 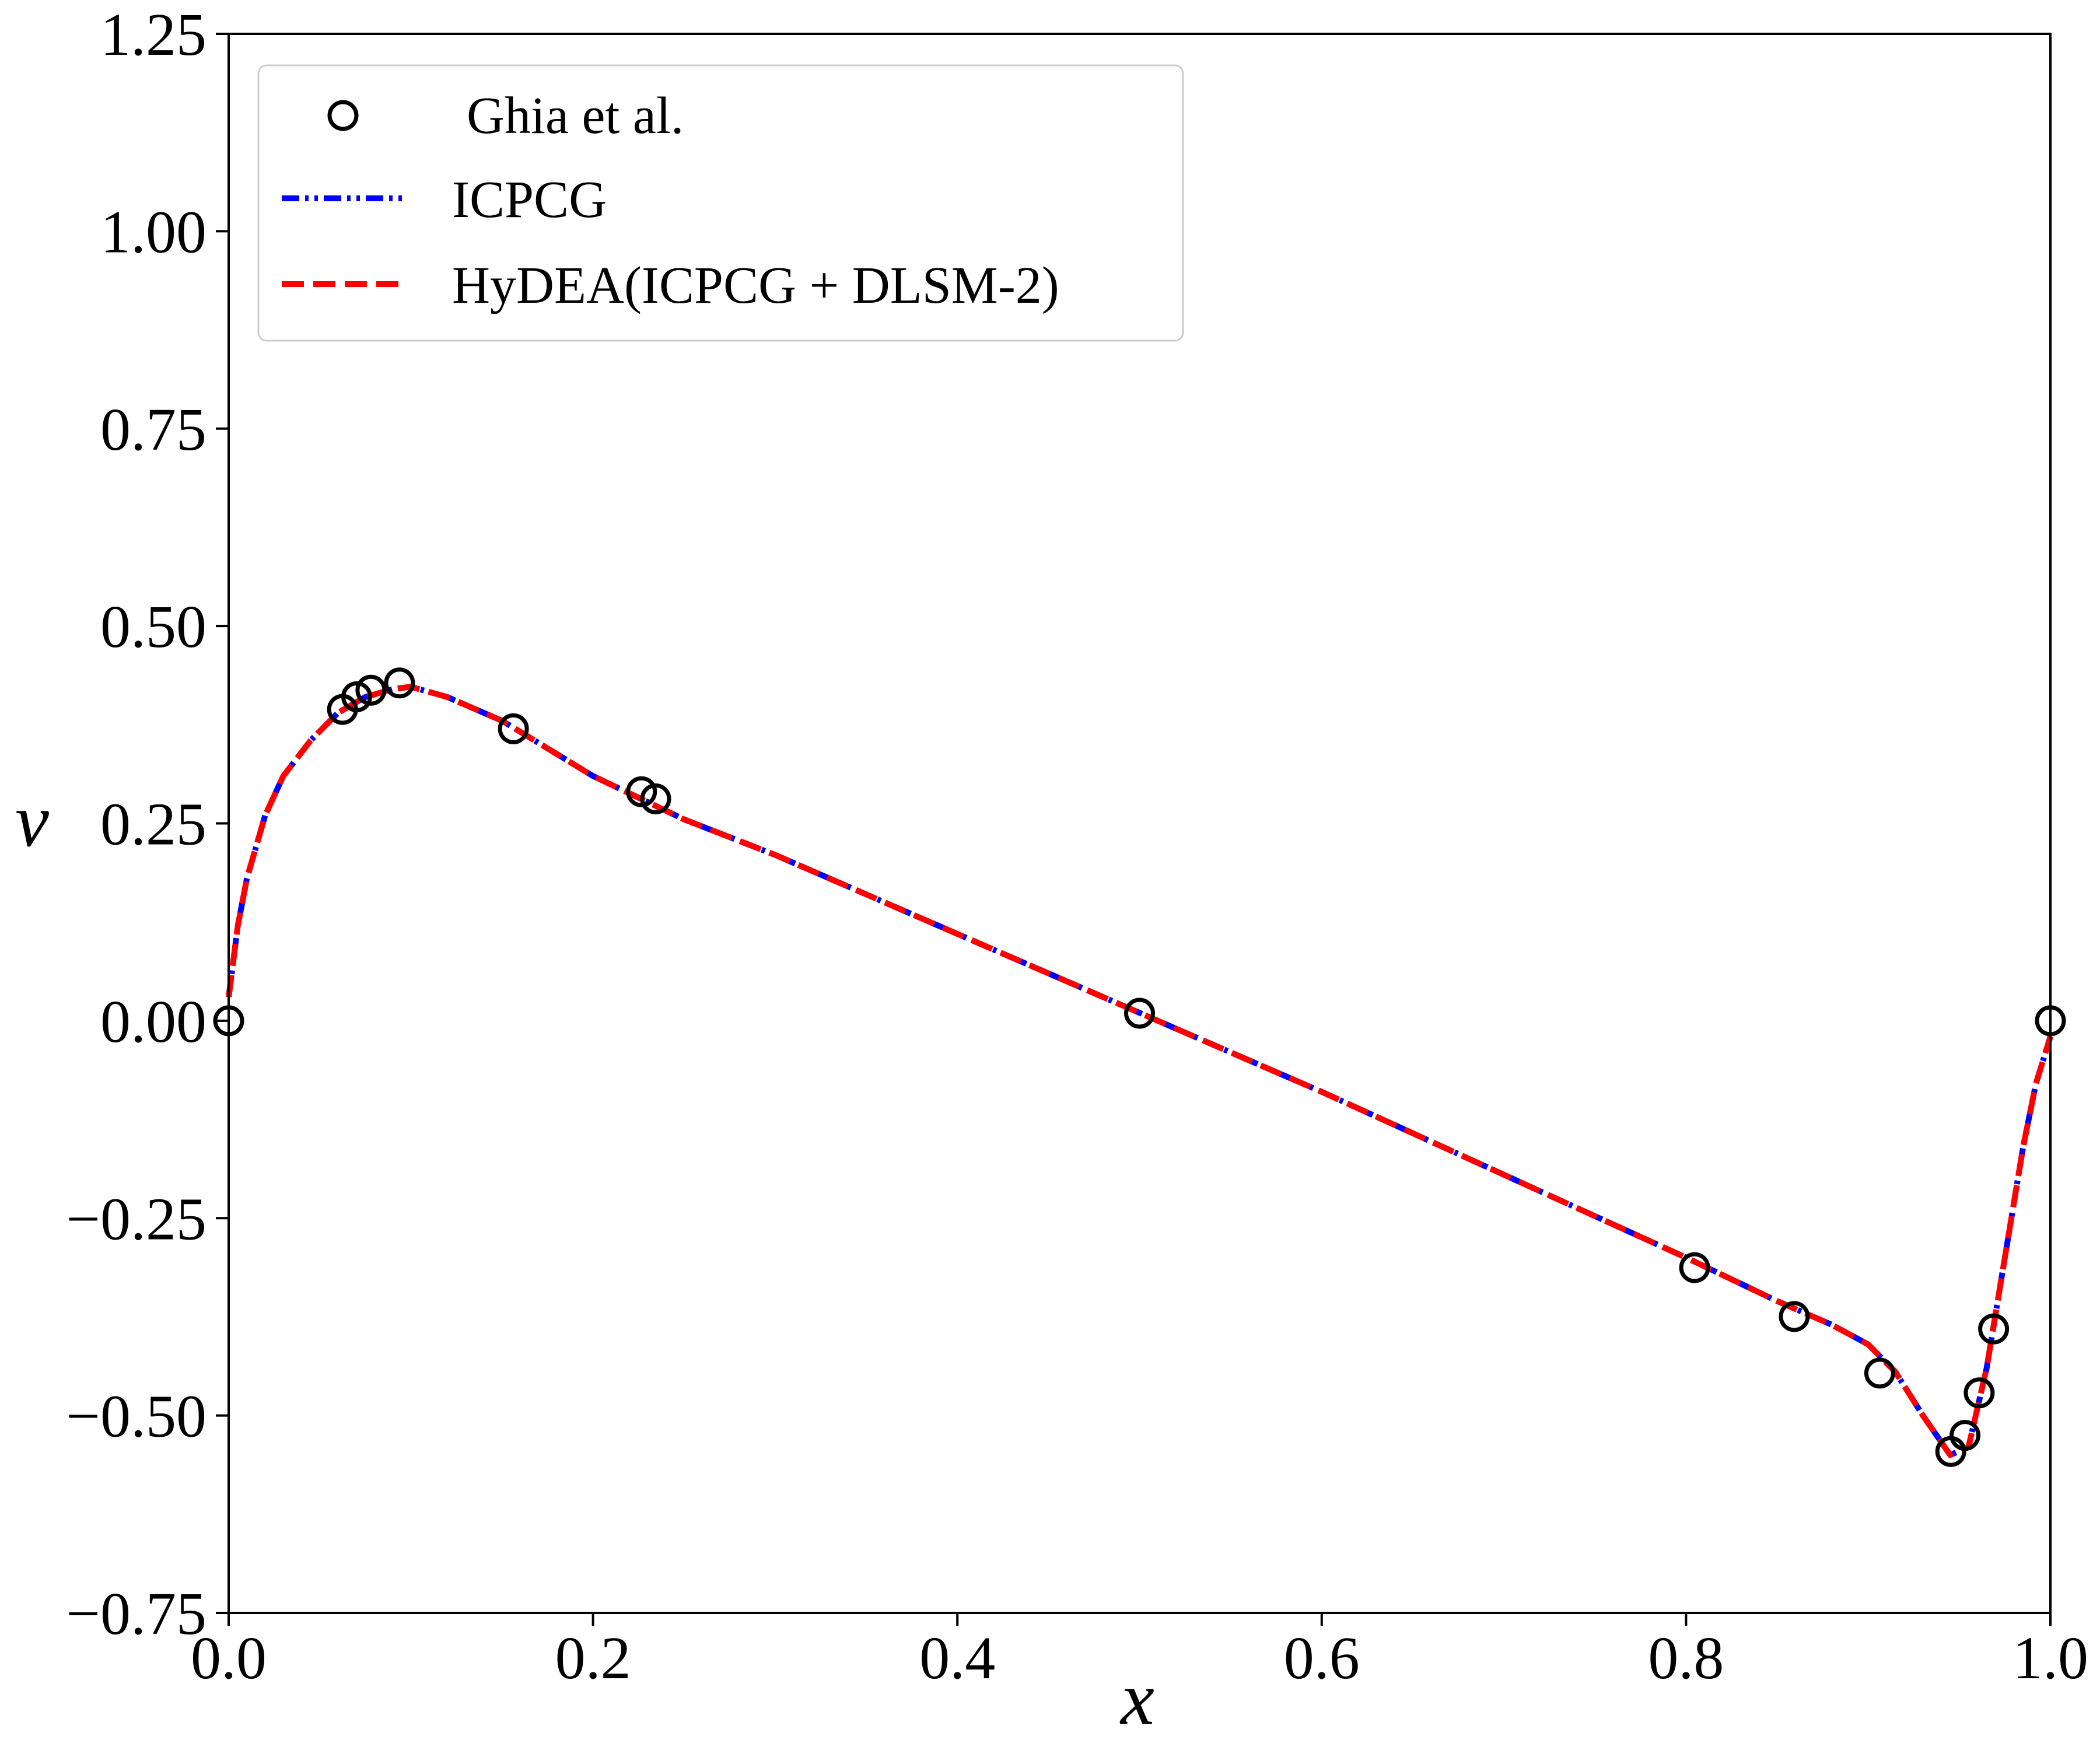 What do you see at coordinates (575, 116) in the screenshot?
I see `legend-label-ghia: Ghia et al.` at bounding box center [575, 116].